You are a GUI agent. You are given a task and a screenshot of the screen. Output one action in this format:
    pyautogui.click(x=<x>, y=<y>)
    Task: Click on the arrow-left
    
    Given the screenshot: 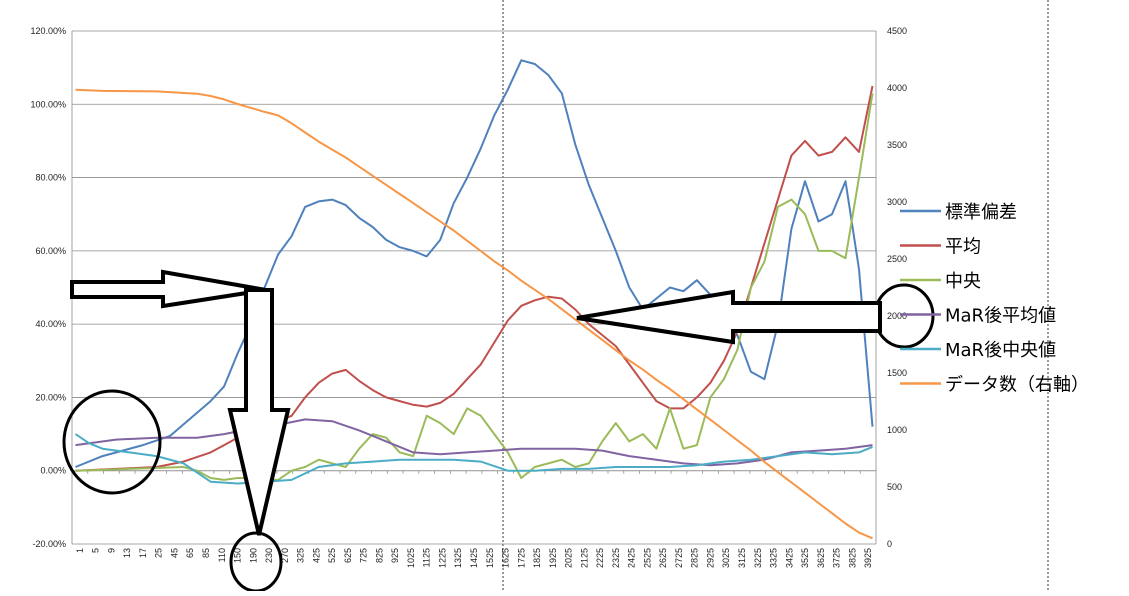 What is the action you would take?
    pyautogui.click(x=729, y=317)
    